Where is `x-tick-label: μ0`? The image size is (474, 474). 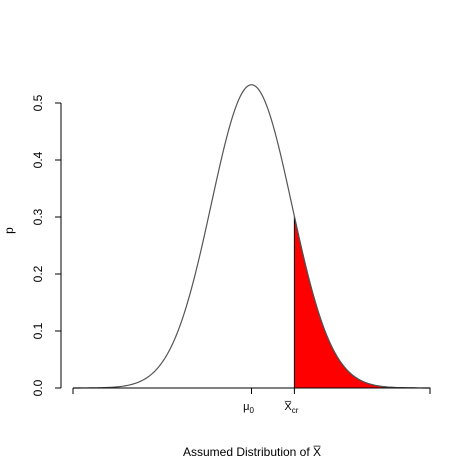 x-tick-label: μ0 is located at coordinates (248, 408).